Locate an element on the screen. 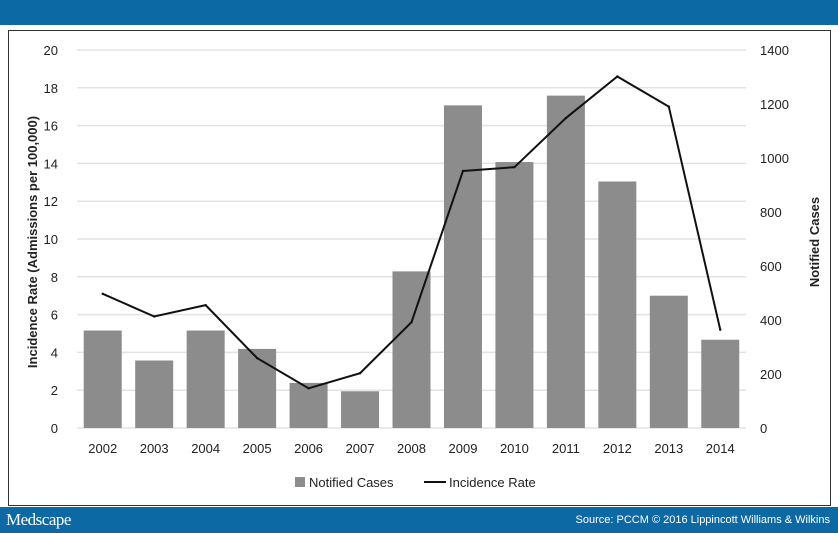 This screenshot has width=838, height=533. y2-tick-label: 0 is located at coordinates (763, 428).